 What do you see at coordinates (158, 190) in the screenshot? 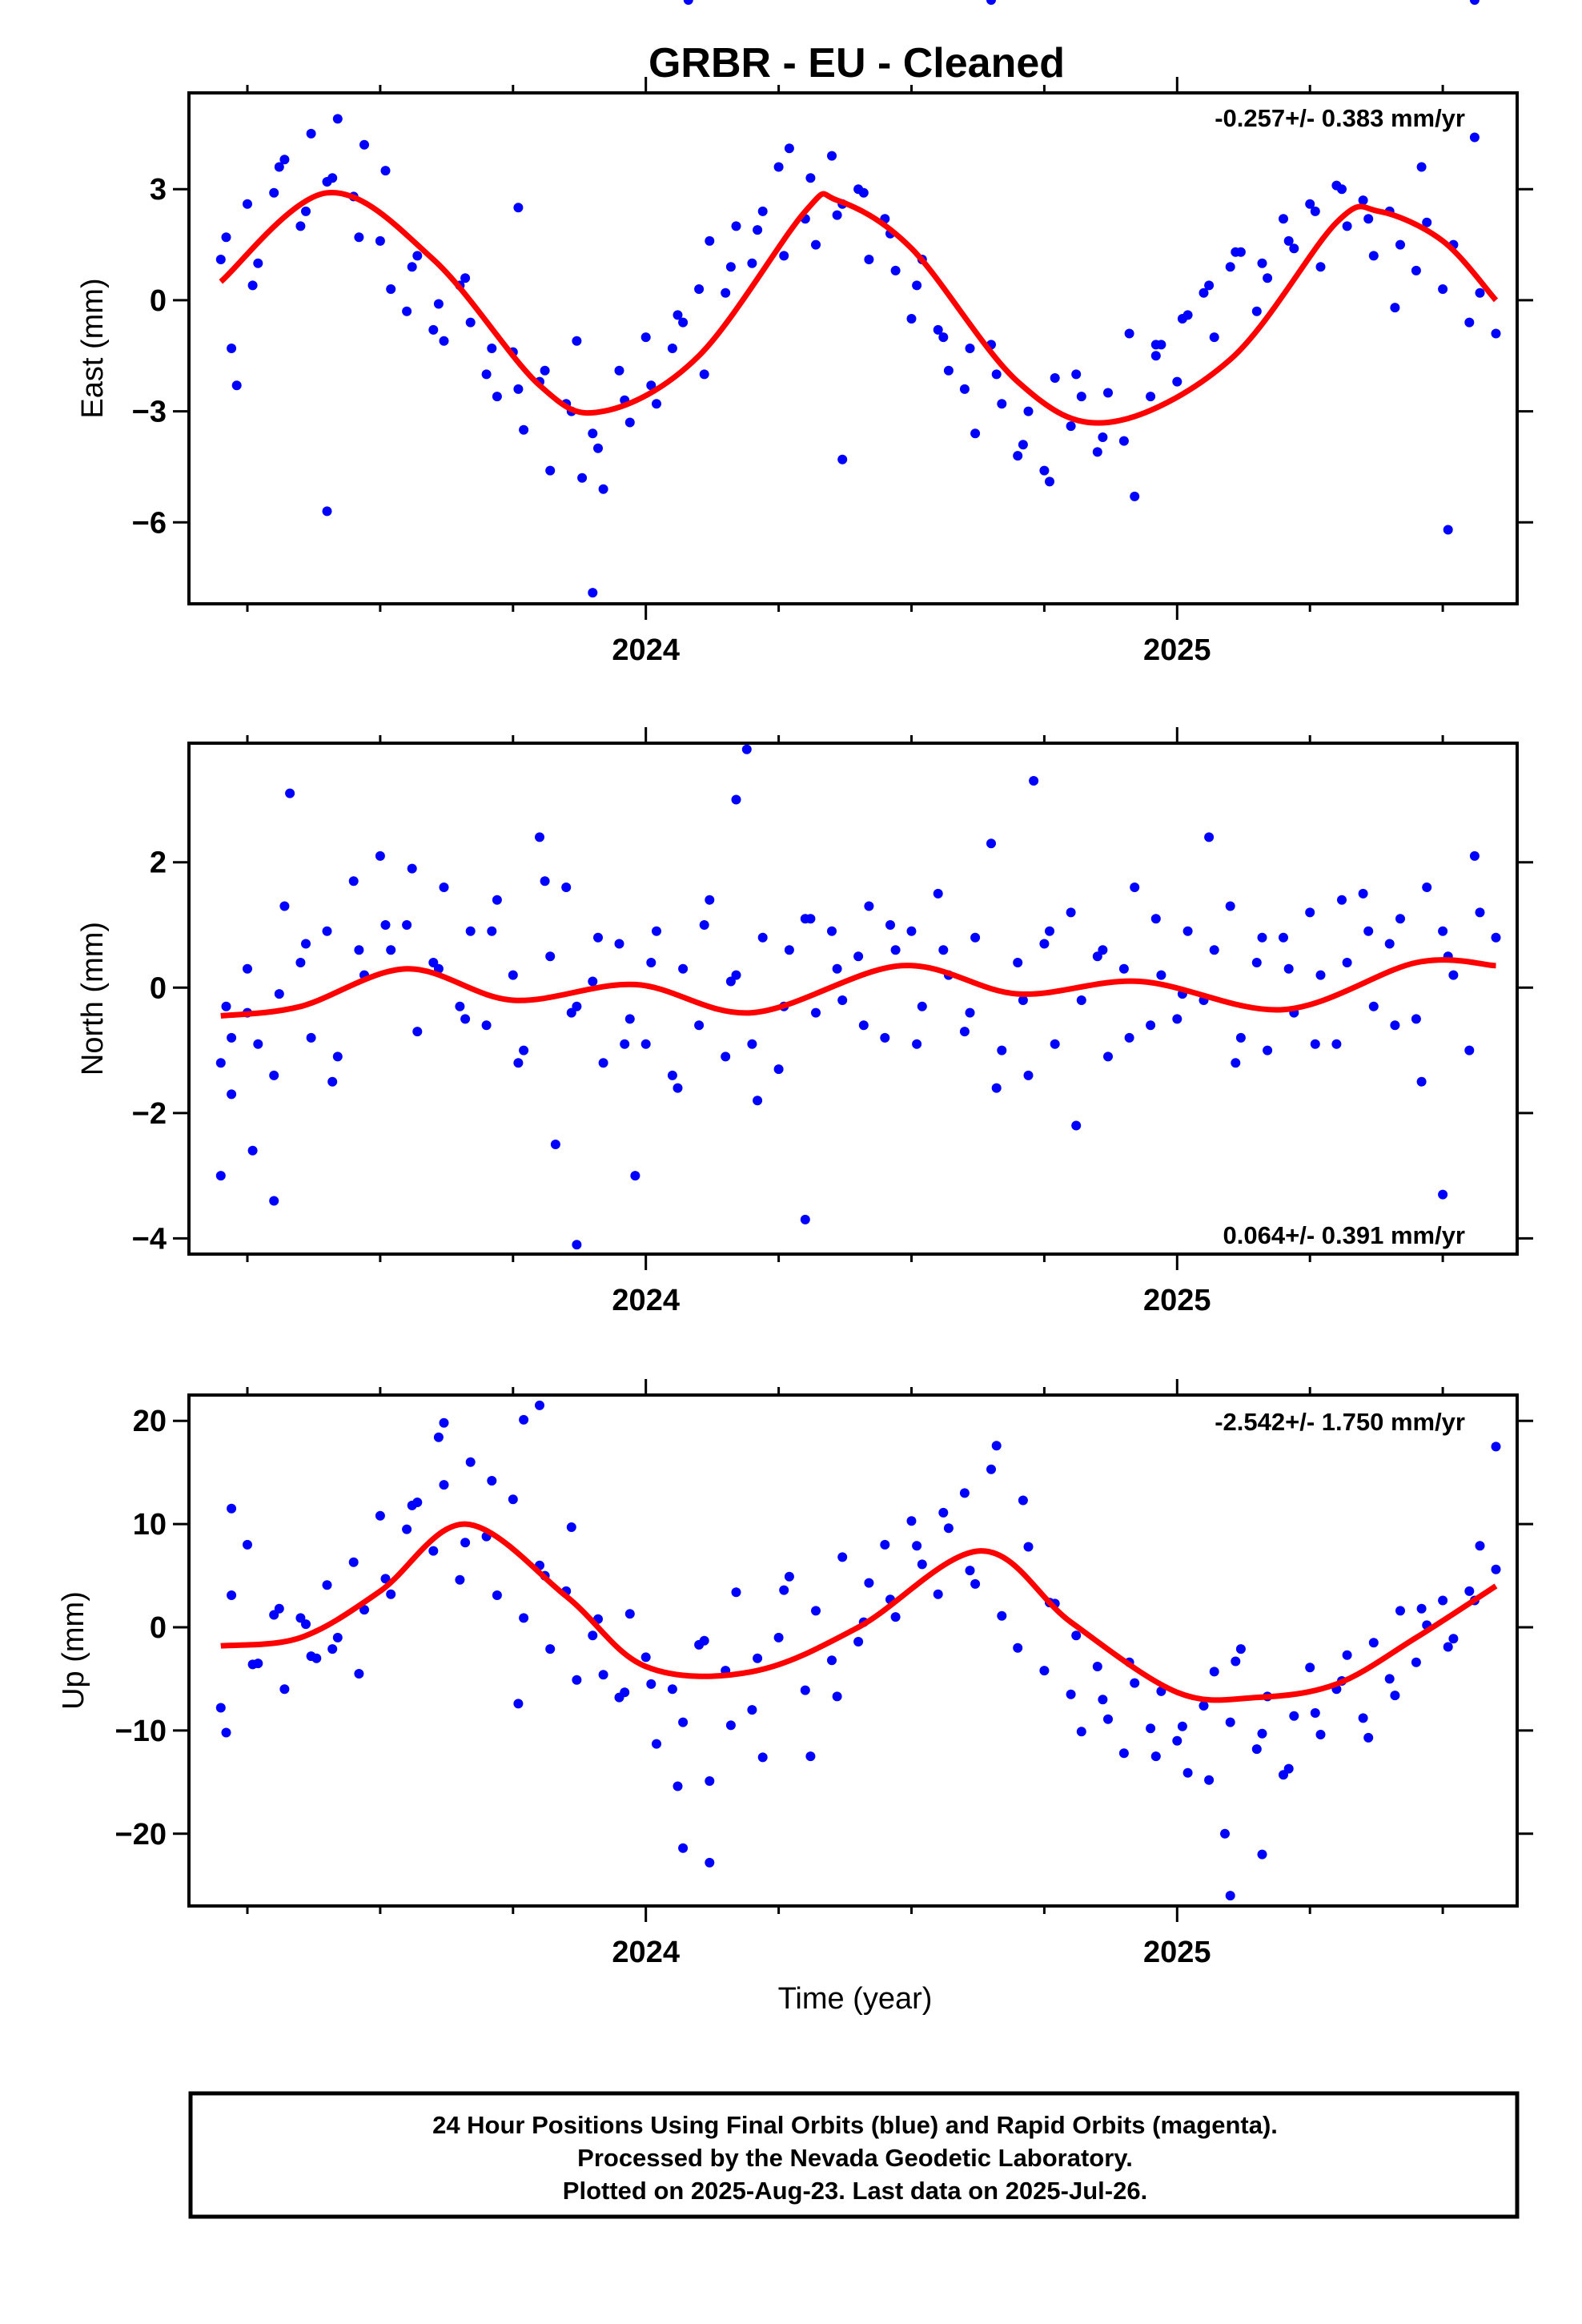
I see `east-ytick-label: 3` at bounding box center [158, 190].